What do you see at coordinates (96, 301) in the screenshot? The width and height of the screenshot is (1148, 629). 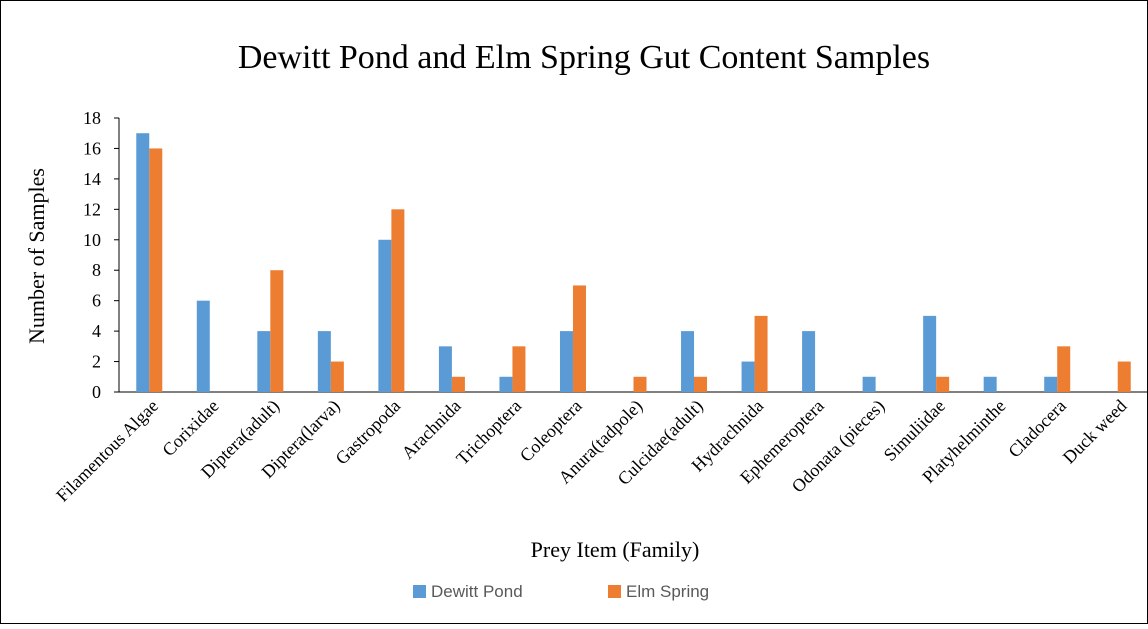 I see `y-tick-label: 6` at bounding box center [96, 301].